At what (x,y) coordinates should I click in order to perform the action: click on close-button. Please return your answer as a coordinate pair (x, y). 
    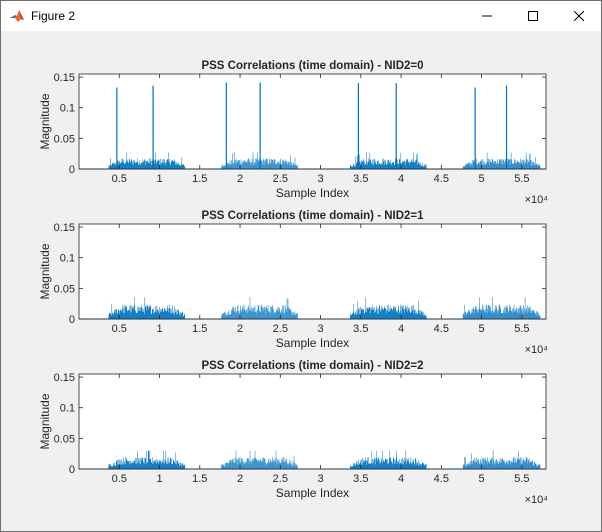
    Looking at the image, I should click on (579, 16).